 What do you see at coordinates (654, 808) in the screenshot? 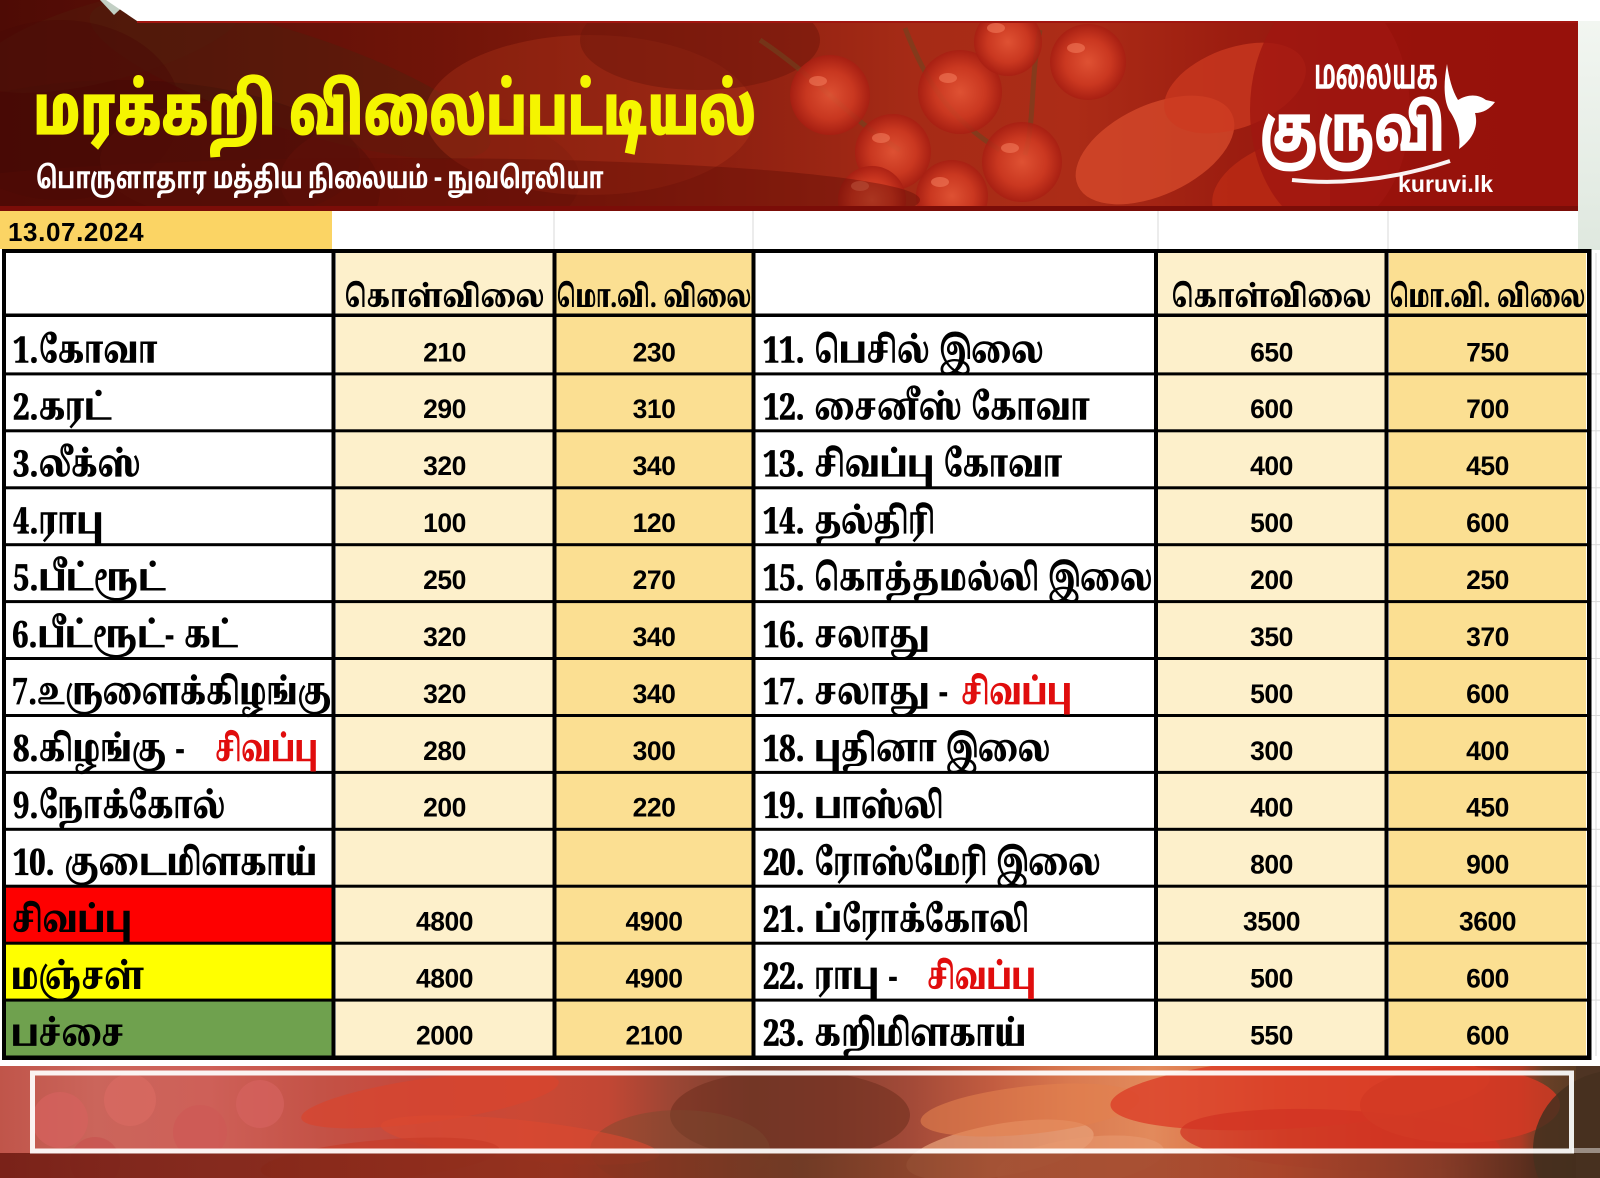
I see `svg-text: 220` at bounding box center [654, 808].